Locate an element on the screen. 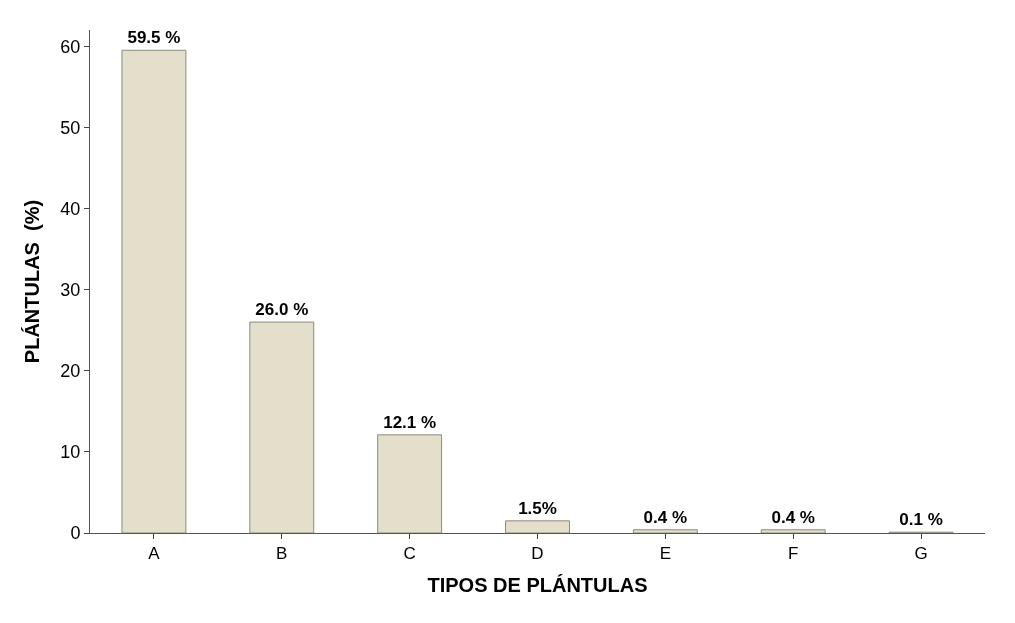 The image size is (1015, 623). y-tick-label: 0 is located at coordinates (75, 533).